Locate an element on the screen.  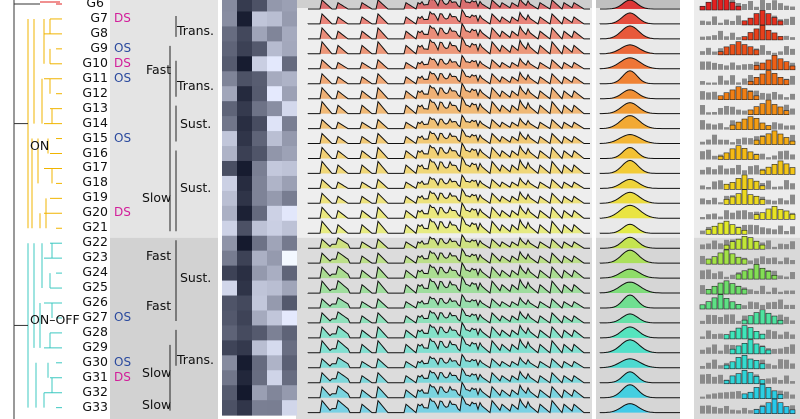
group-label: G23 is located at coordinates (95, 257).